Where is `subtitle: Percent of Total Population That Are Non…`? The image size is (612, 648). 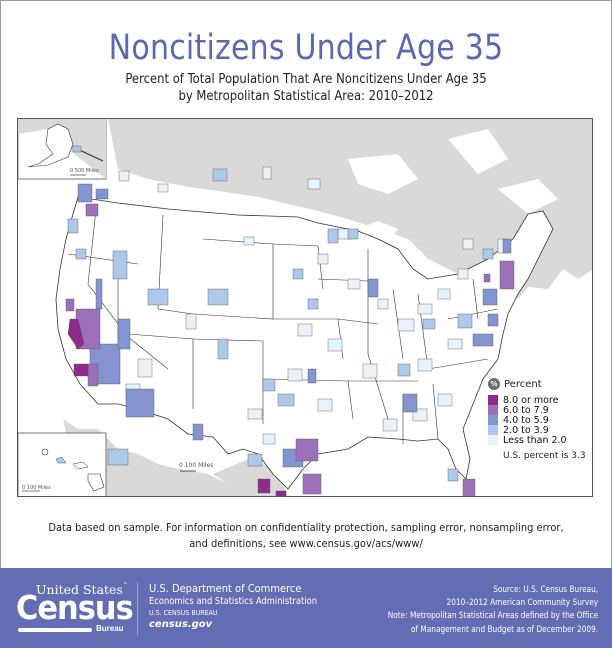 subtitle: Percent of Total Population That Are Non… is located at coordinates (306, 88).